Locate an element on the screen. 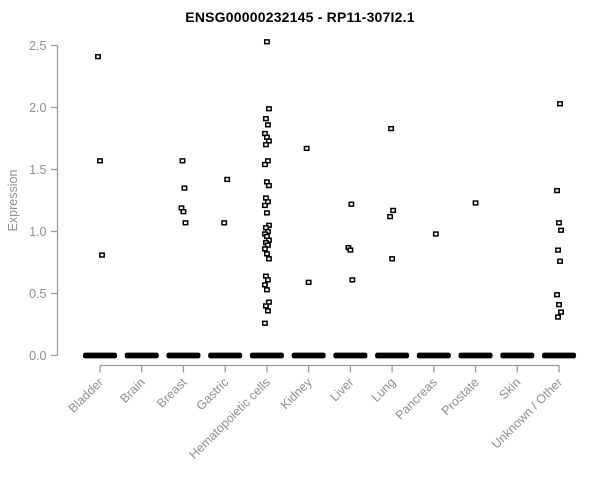  x-tick-label: Unknown / Other is located at coordinates (527, 413).